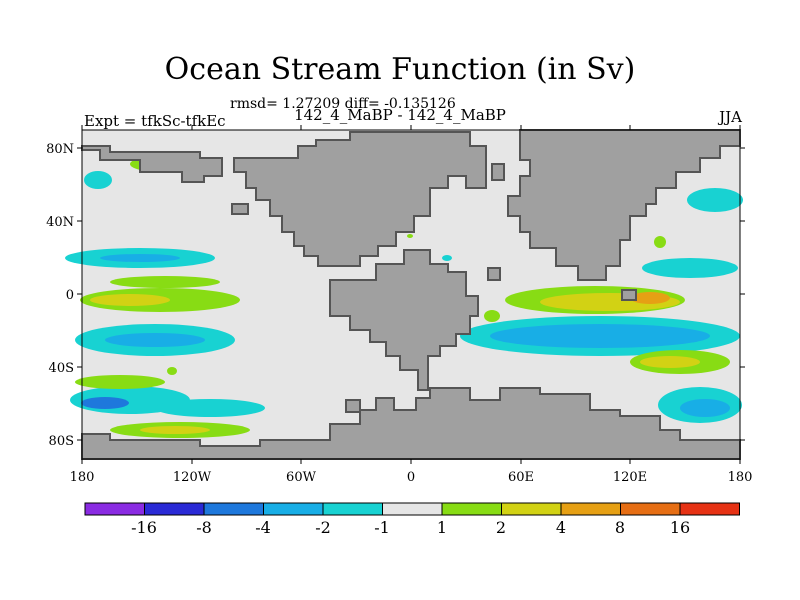  Describe the element at coordinates (442, 527) in the screenshot. I see `colorbar-label: 1` at that location.